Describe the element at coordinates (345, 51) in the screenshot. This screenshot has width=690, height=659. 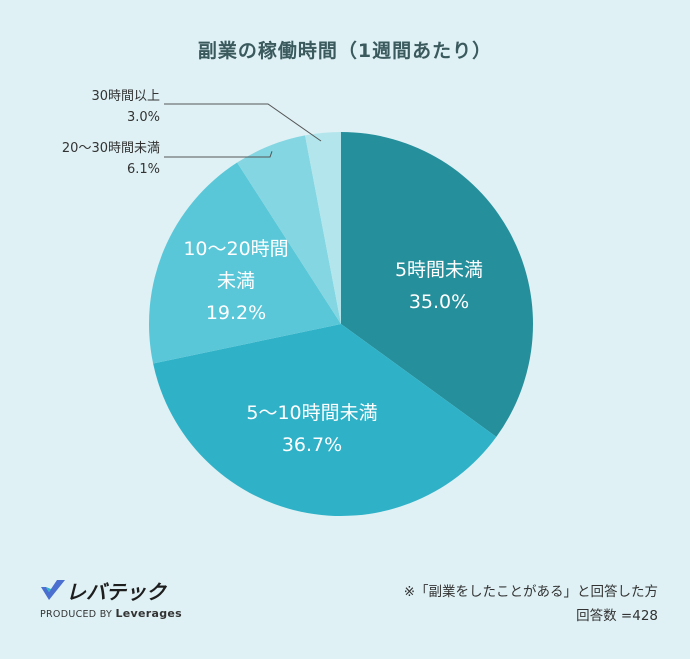
I see `chart-title: 副業の稼働時間（1週間あたり）` at that location.